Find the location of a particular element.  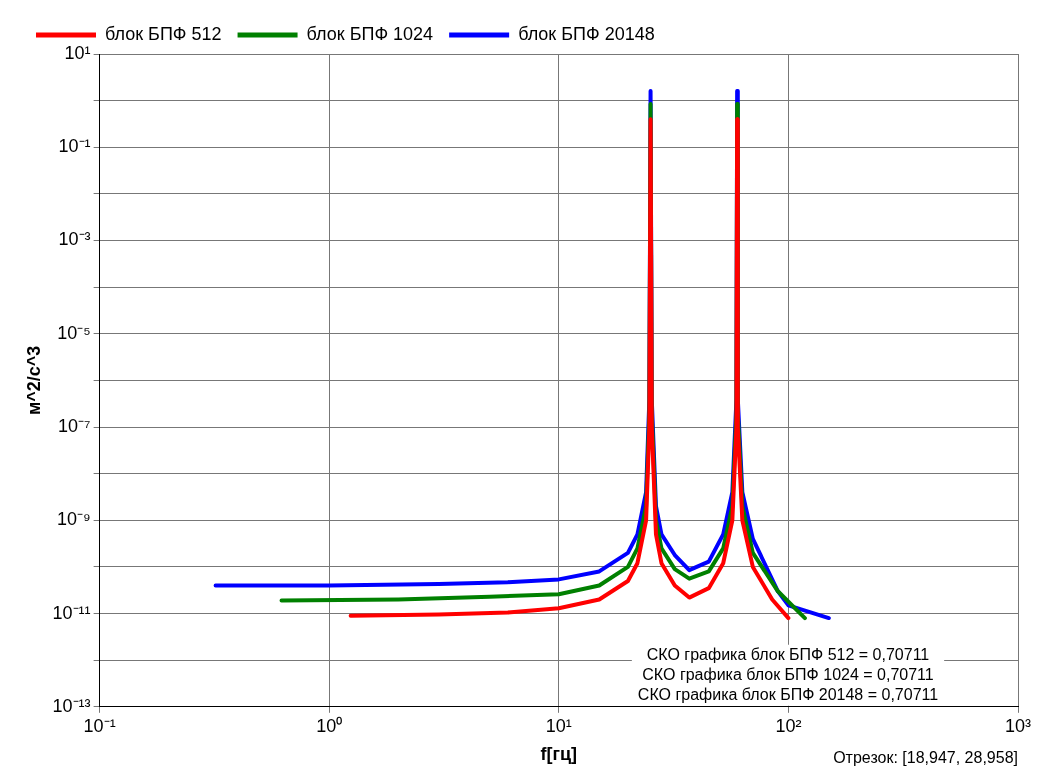

y-axis-title: м^2/с^3 is located at coordinates (33, 380).